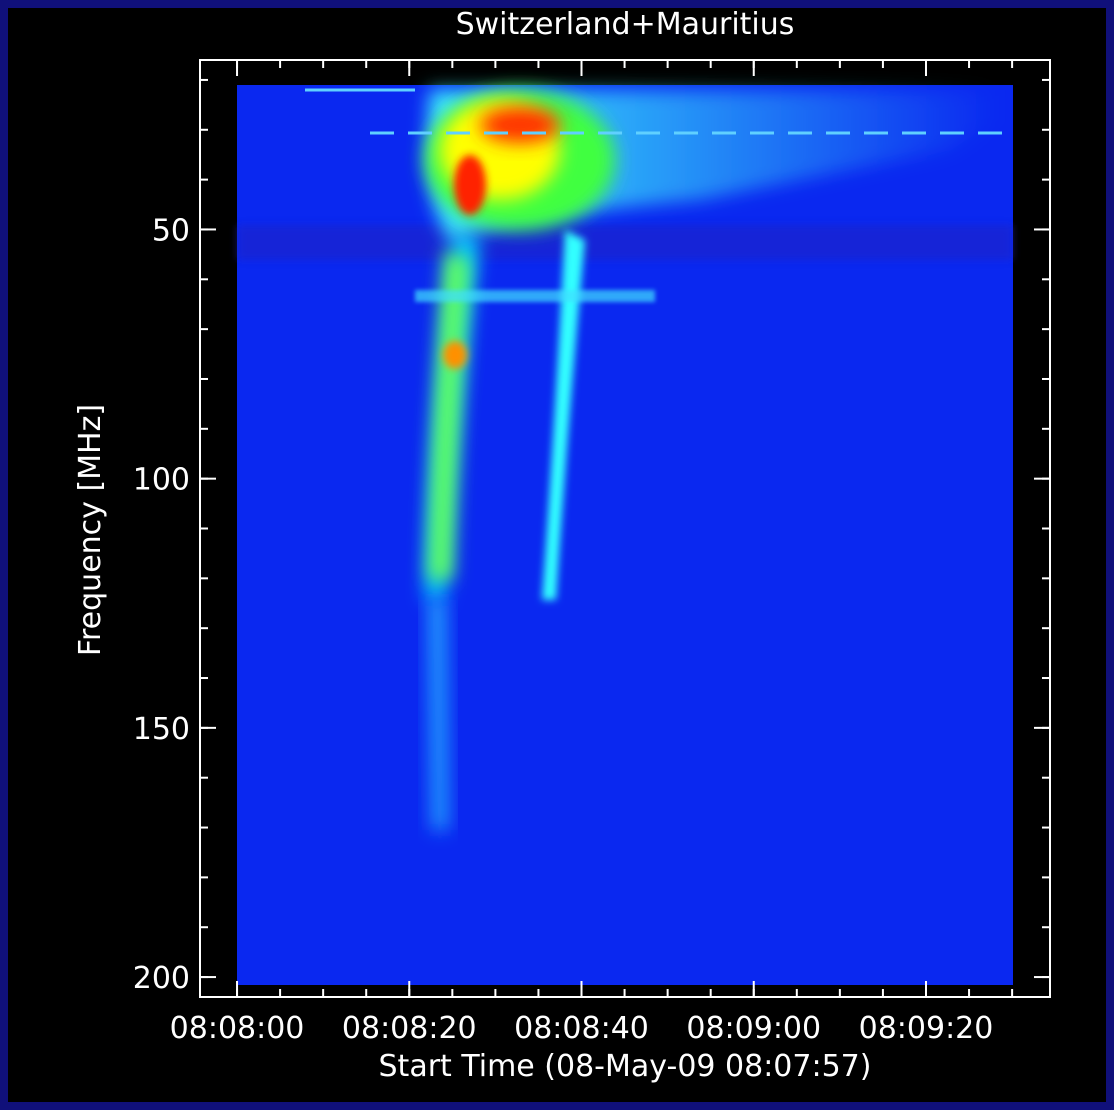  Describe the element at coordinates (161, 978) in the screenshot. I see `y-tick-label: 200` at that location.